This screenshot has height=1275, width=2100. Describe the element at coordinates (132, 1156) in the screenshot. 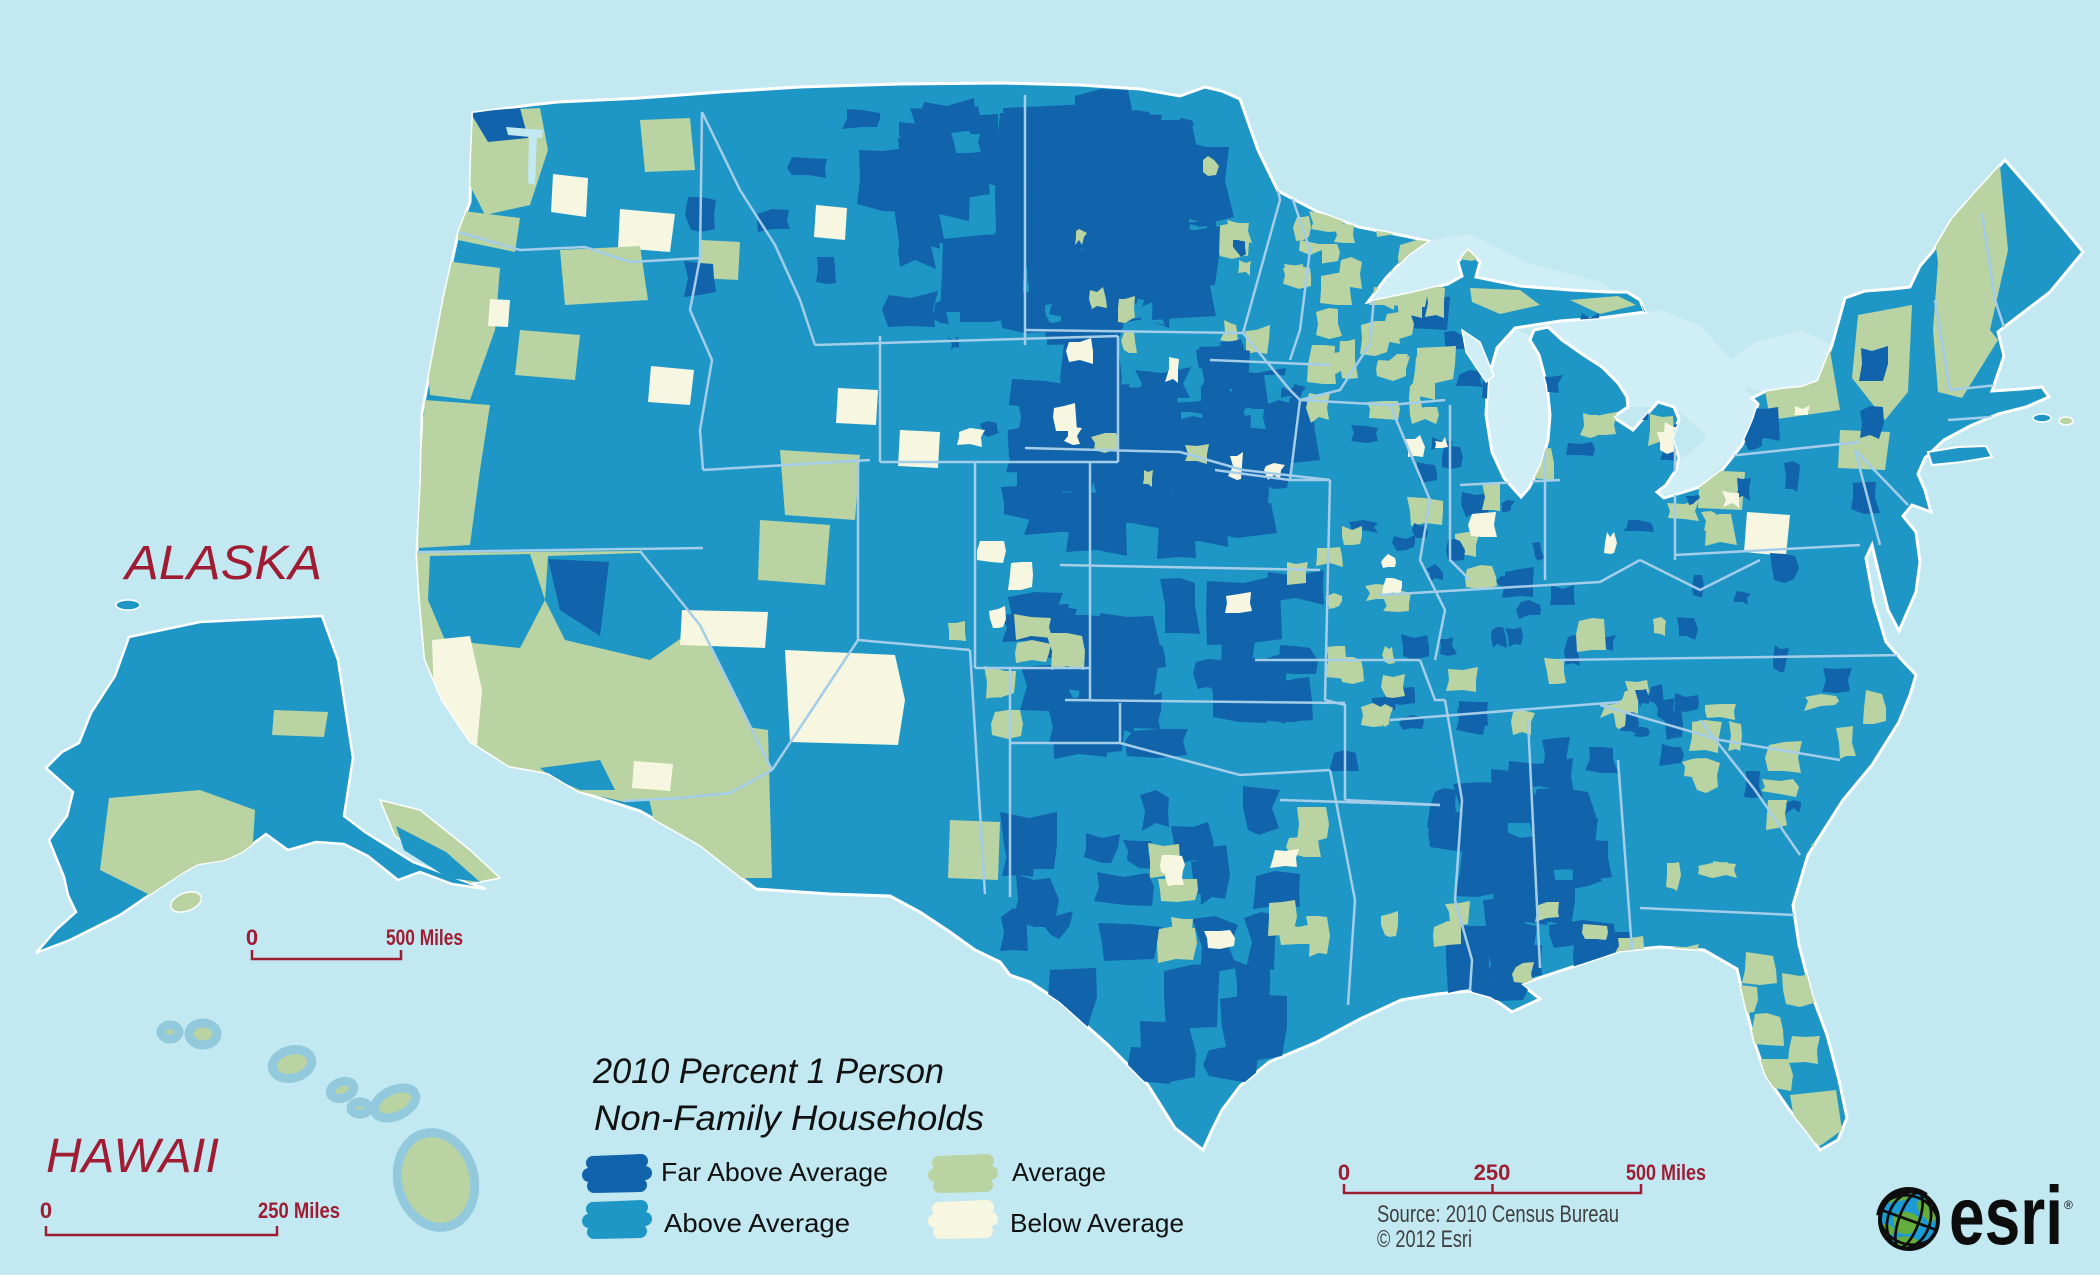

I see `svg-text: HAWAII` at that location.